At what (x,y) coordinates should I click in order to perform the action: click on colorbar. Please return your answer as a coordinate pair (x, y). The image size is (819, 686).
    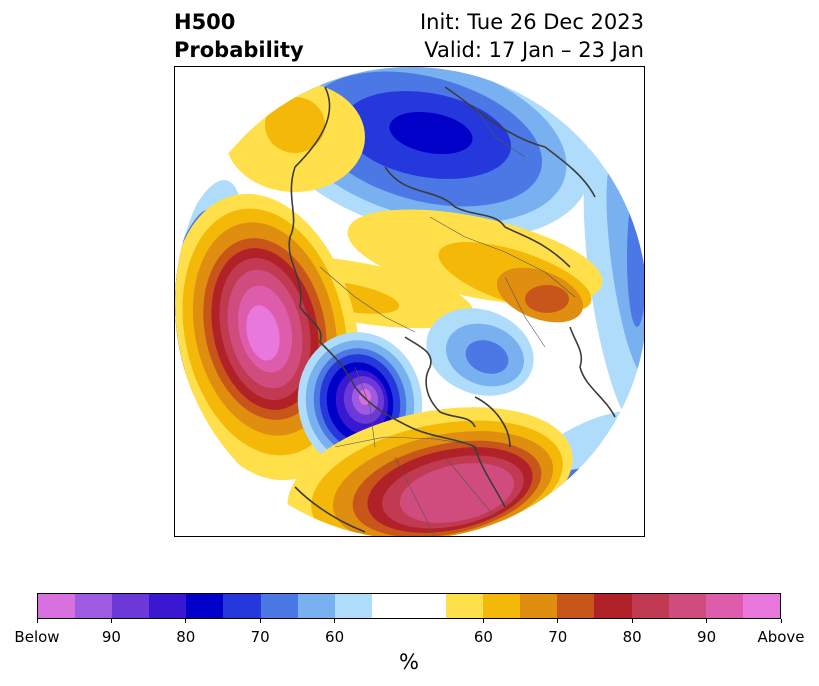
    Looking at the image, I should click on (409, 606).